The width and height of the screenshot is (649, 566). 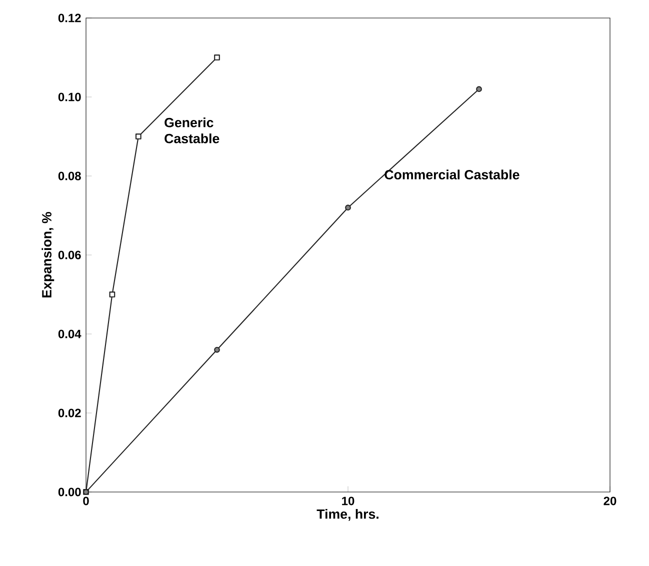 What do you see at coordinates (69, 413) in the screenshot?
I see `y-tick-label: 0.02` at bounding box center [69, 413].